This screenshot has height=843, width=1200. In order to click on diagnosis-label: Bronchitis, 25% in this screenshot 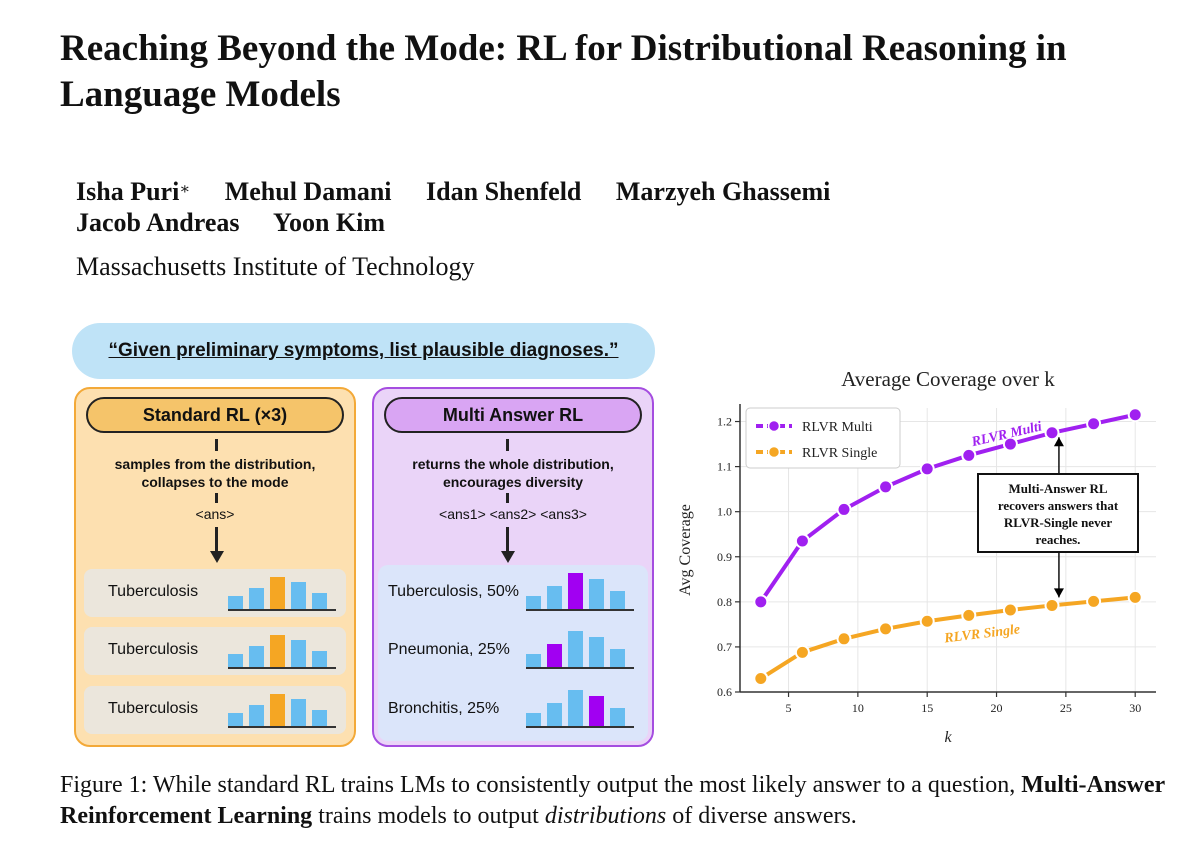, I will do `click(444, 708)`.